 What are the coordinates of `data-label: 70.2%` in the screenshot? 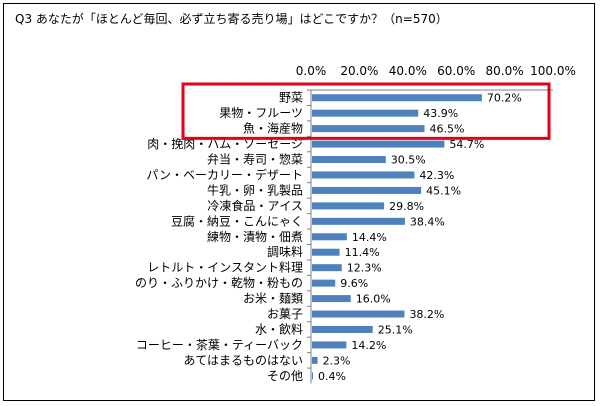 It's located at (504, 98).